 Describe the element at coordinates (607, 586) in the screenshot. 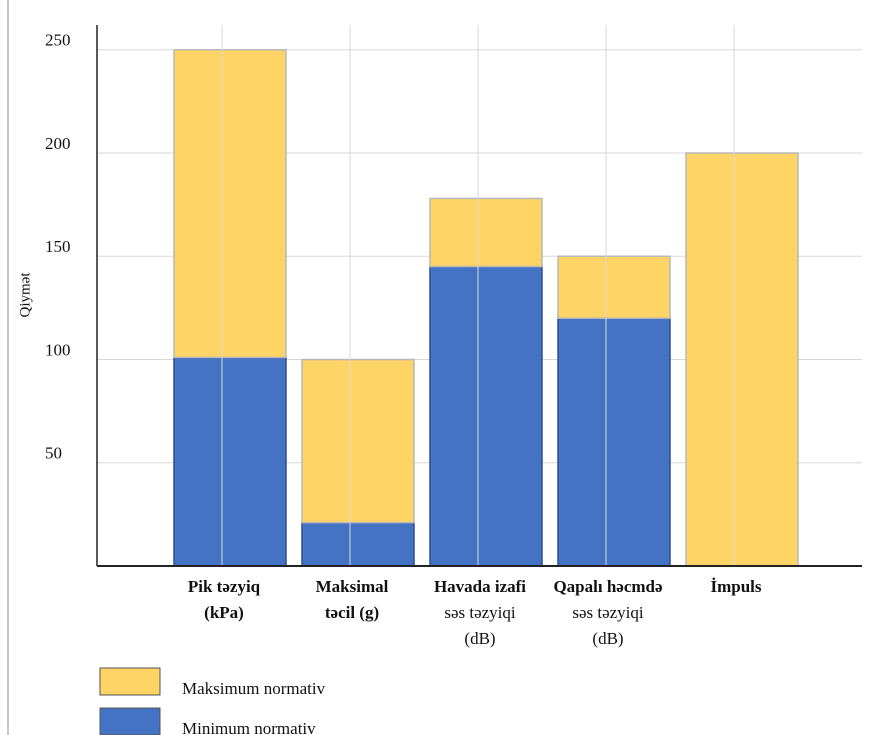

I see `x-tick-label-line: Qapalı həcmdə` at that location.